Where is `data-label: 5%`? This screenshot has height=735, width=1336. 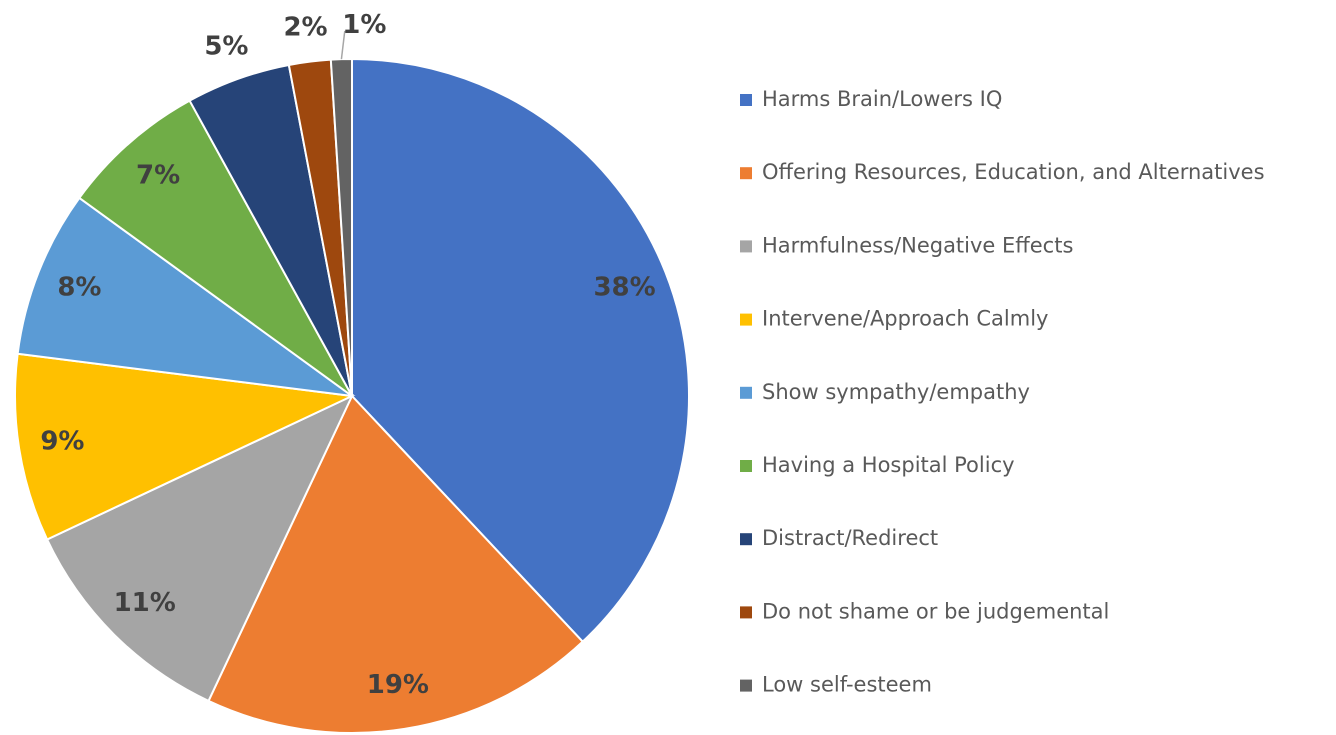 data-label: 5% is located at coordinates (226, 47).